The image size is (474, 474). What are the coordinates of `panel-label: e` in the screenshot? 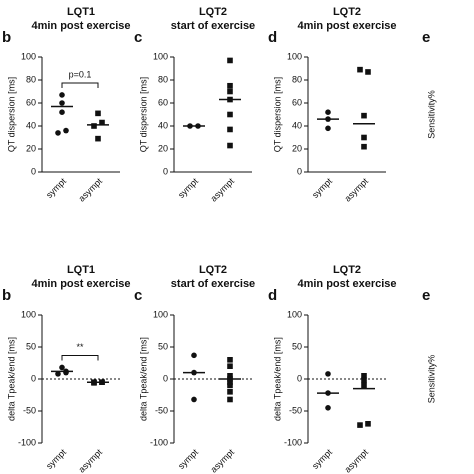 It's located at (426, 295).